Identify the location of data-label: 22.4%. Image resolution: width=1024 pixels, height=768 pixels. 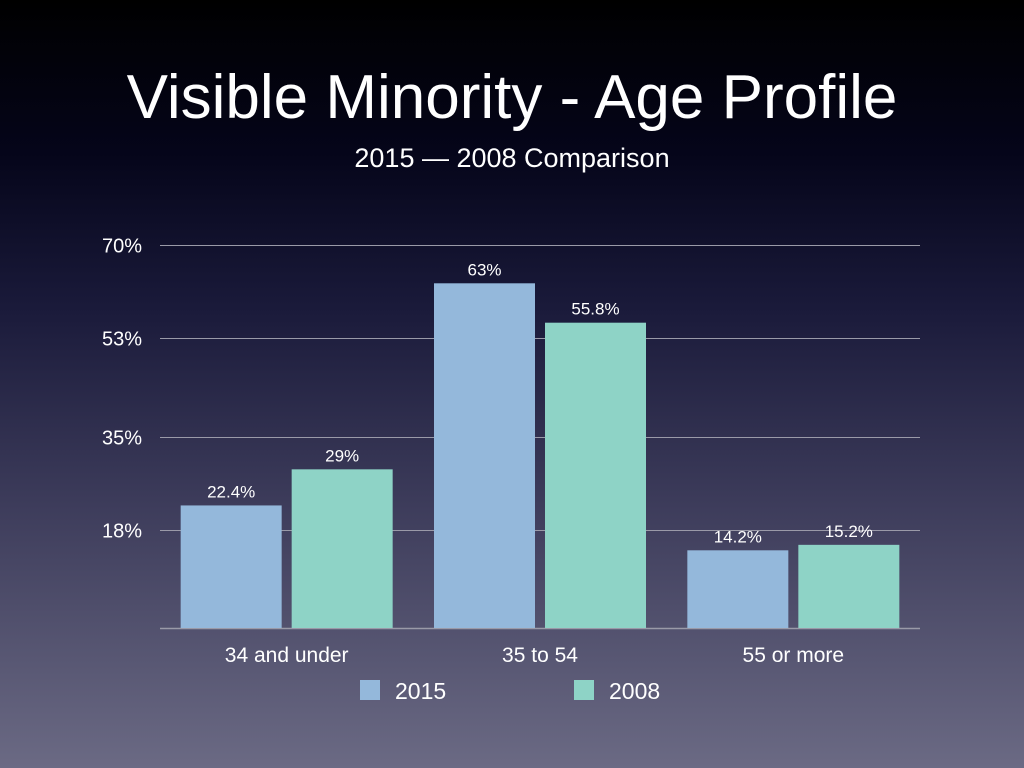
(231, 491).